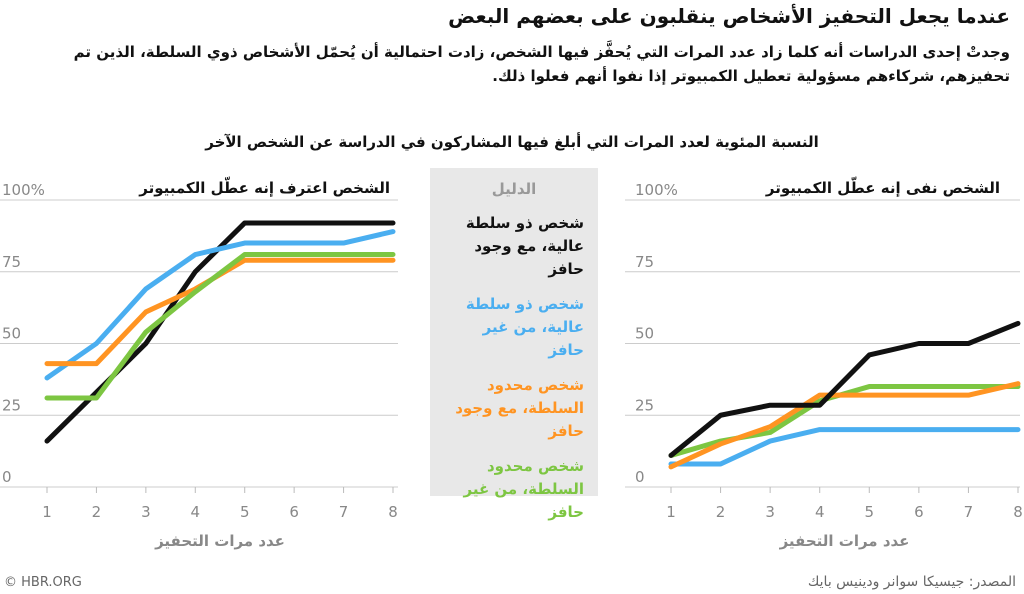 Image resolution: width=1024 pixels, height=594 pixels. Describe the element at coordinates (911, 582) in the screenshot. I see `source: المصدر: جيسيكا سوانر ودينيس بايك` at that location.